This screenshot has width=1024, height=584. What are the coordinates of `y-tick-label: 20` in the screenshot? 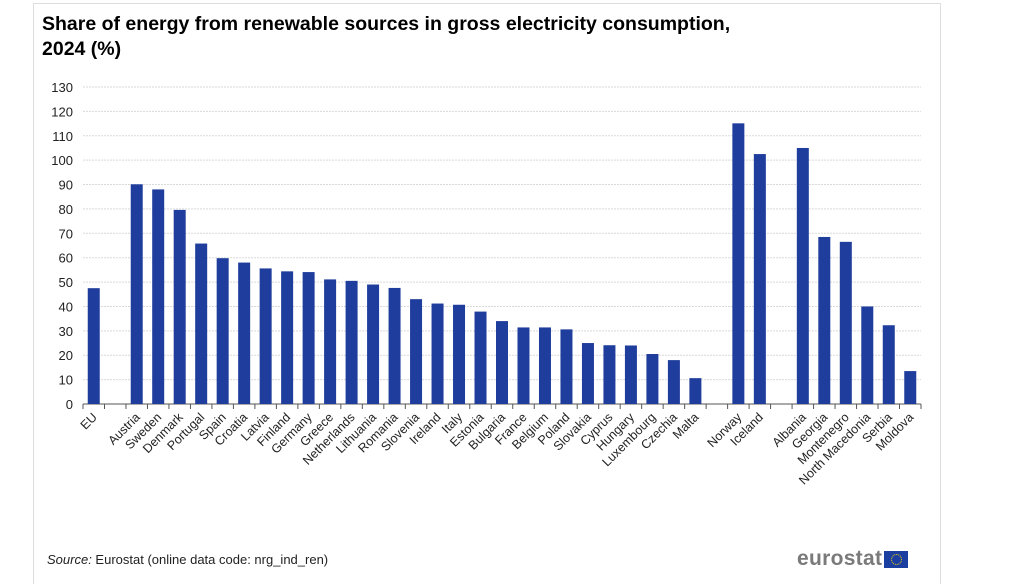 It's located at (66, 355).